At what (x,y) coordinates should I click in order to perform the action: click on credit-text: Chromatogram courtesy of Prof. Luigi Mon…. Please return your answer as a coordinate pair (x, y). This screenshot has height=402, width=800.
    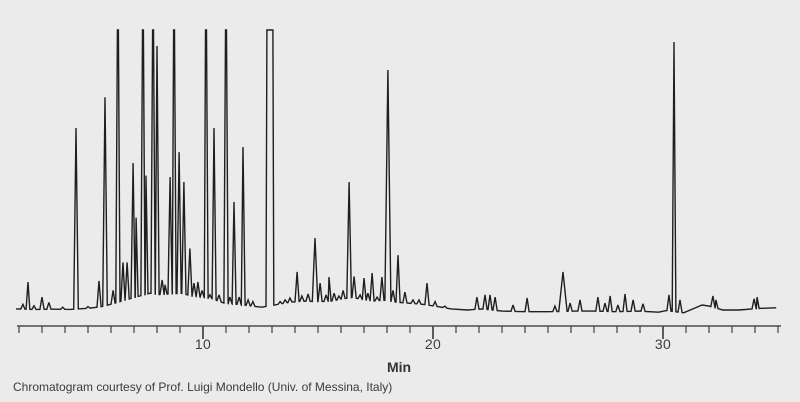
    Looking at the image, I should click on (203, 387).